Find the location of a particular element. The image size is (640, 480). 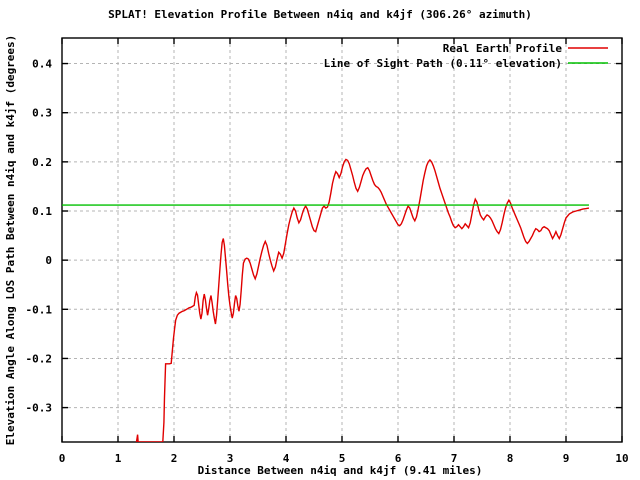

x-tick-label: 6 is located at coordinates (398, 458).